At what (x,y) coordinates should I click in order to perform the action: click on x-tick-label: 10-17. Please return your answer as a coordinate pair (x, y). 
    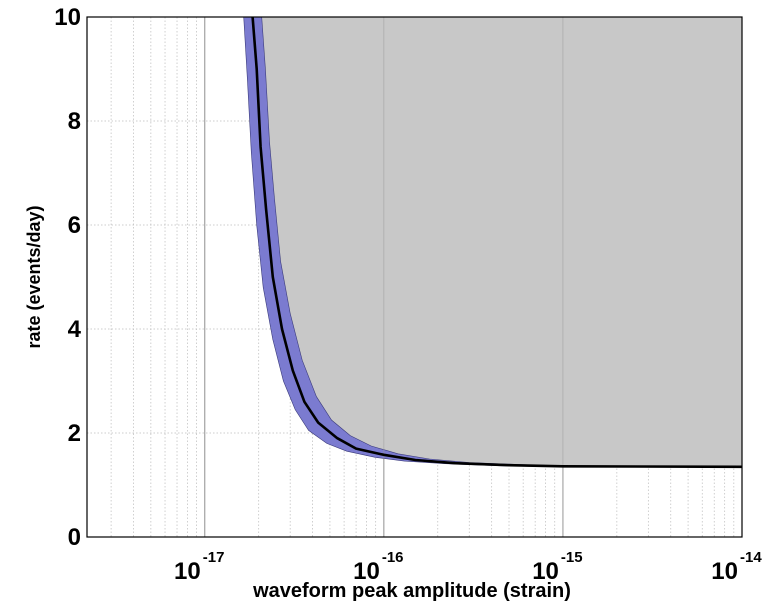
    Looking at the image, I should click on (199, 567).